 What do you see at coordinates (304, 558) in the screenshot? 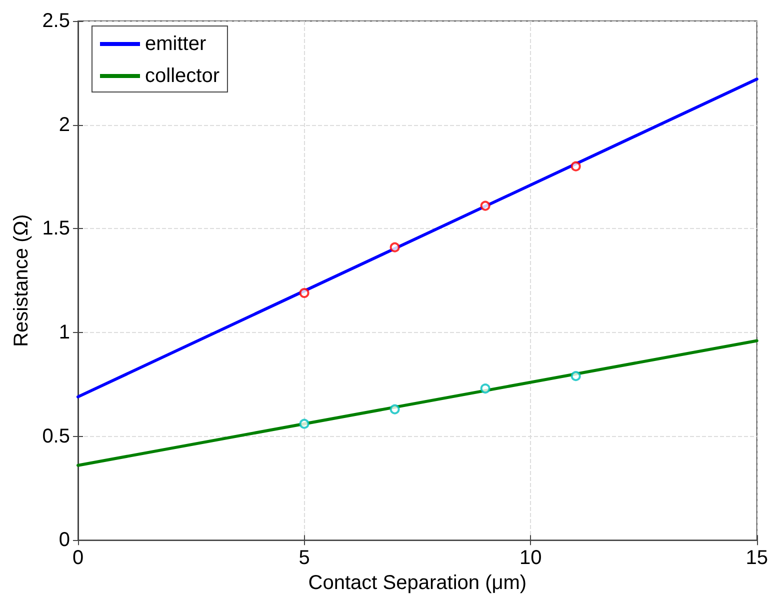
I see `x-tick-label: 5` at bounding box center [304, 558].